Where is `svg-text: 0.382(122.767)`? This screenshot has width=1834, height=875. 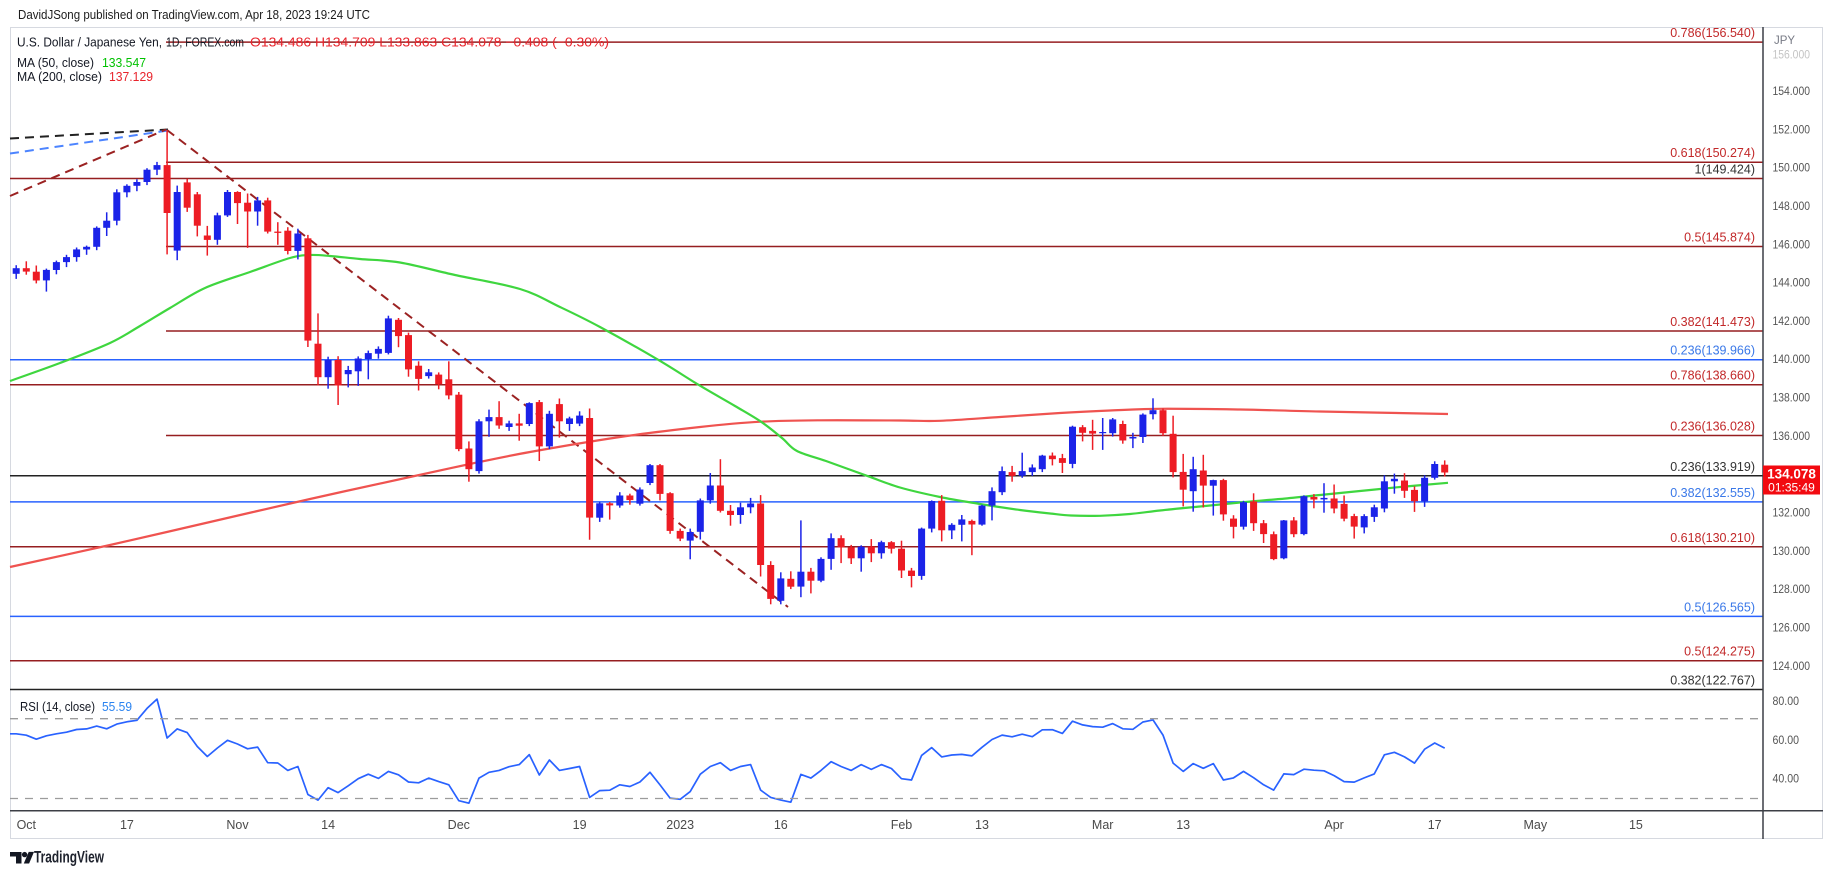 svg-text: 0.382(122.767) is located at coordinates (1712, 681).